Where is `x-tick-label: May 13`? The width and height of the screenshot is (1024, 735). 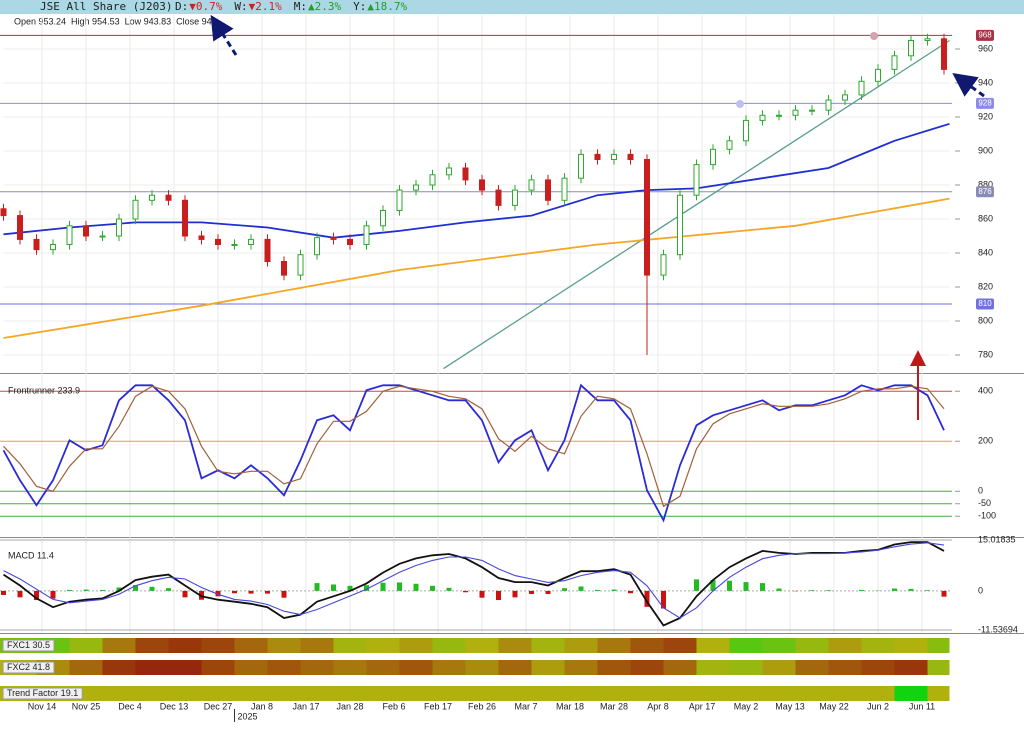
x-tick-label: May 13 is located at coordinates (790, 706).